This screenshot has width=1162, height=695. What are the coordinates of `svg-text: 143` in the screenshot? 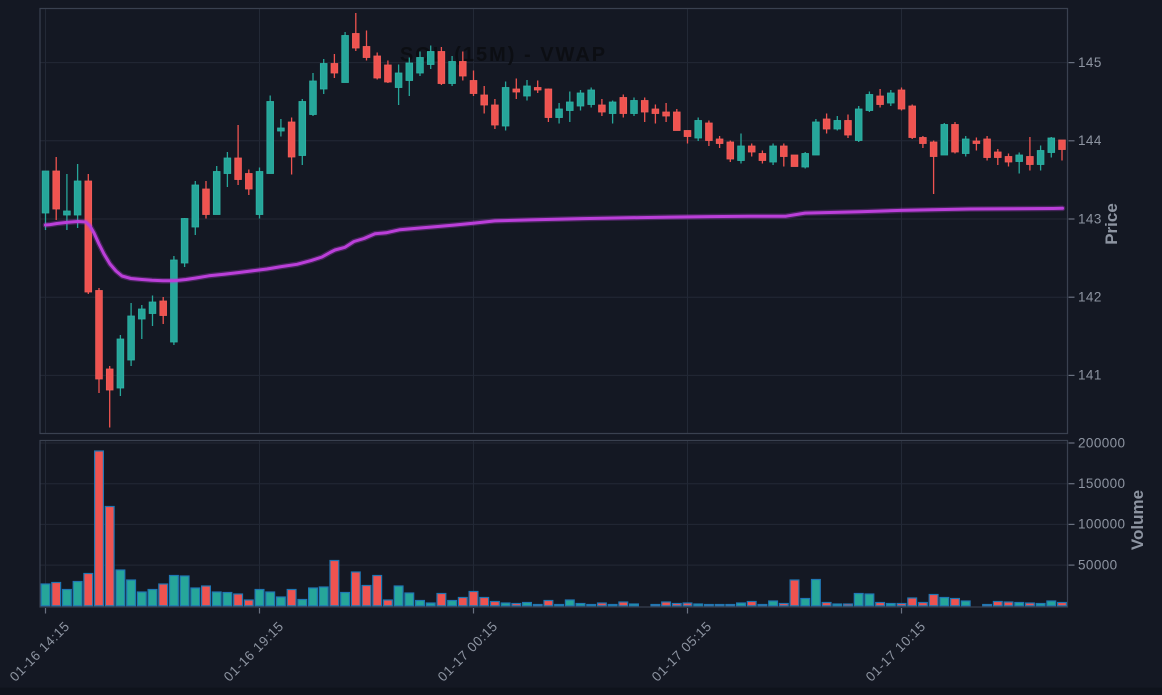 It's located at (1090, 218).